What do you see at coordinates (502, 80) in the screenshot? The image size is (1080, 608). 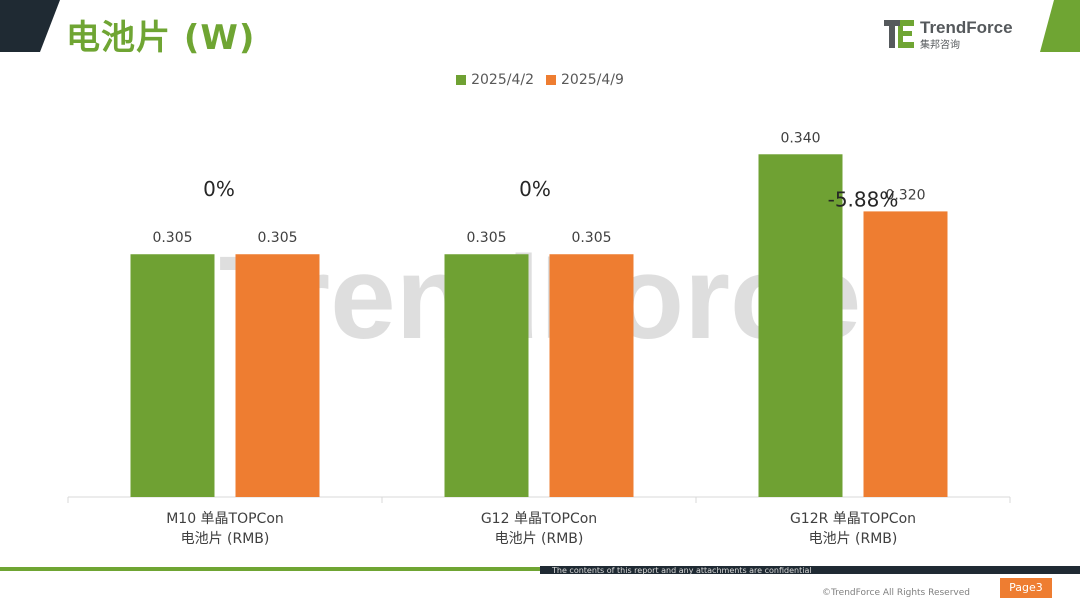 I see `legend-label-series-1: 2025/4/2` at bounding box center [502, 80].